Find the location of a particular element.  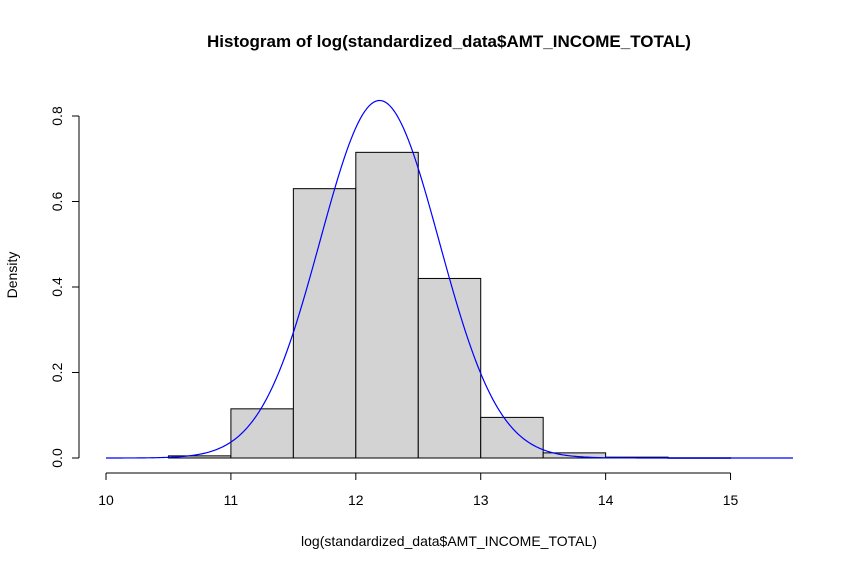

x-axis-label: log(standardized_data$AMT_INCOME_TOTAL) is located at coordinates (449, 541).